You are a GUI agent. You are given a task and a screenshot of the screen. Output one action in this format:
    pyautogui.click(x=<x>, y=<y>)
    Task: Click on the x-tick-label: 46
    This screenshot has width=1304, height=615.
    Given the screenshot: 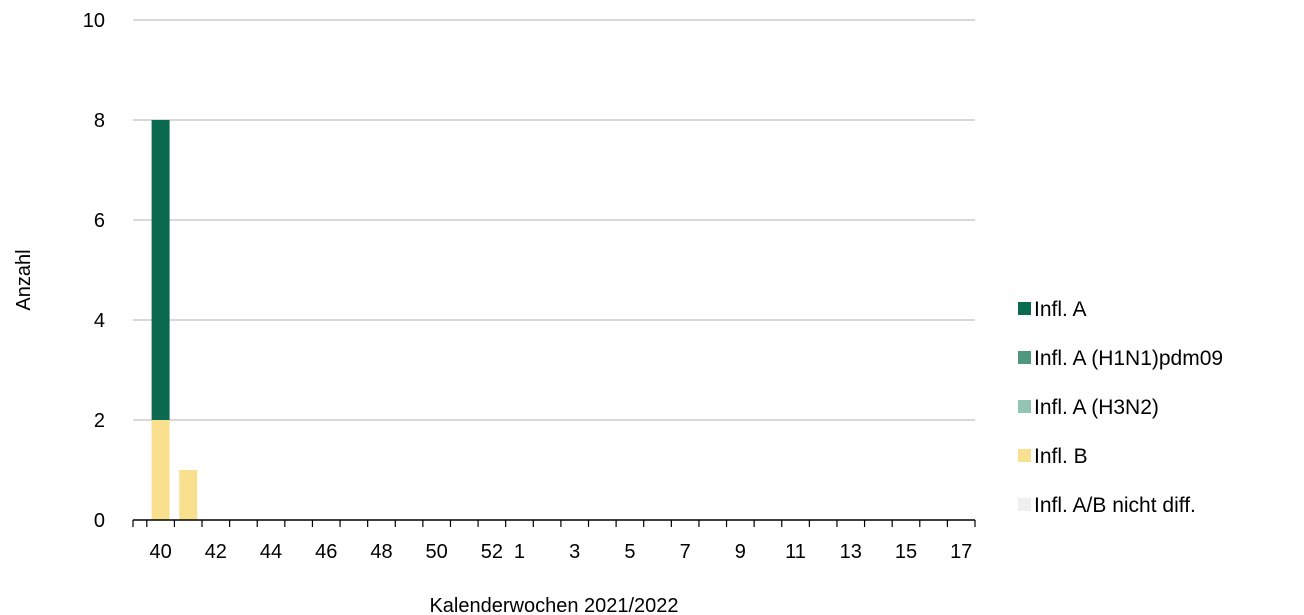 What is the action you would take?
    pyautogui.click(x=326, y=552)
    